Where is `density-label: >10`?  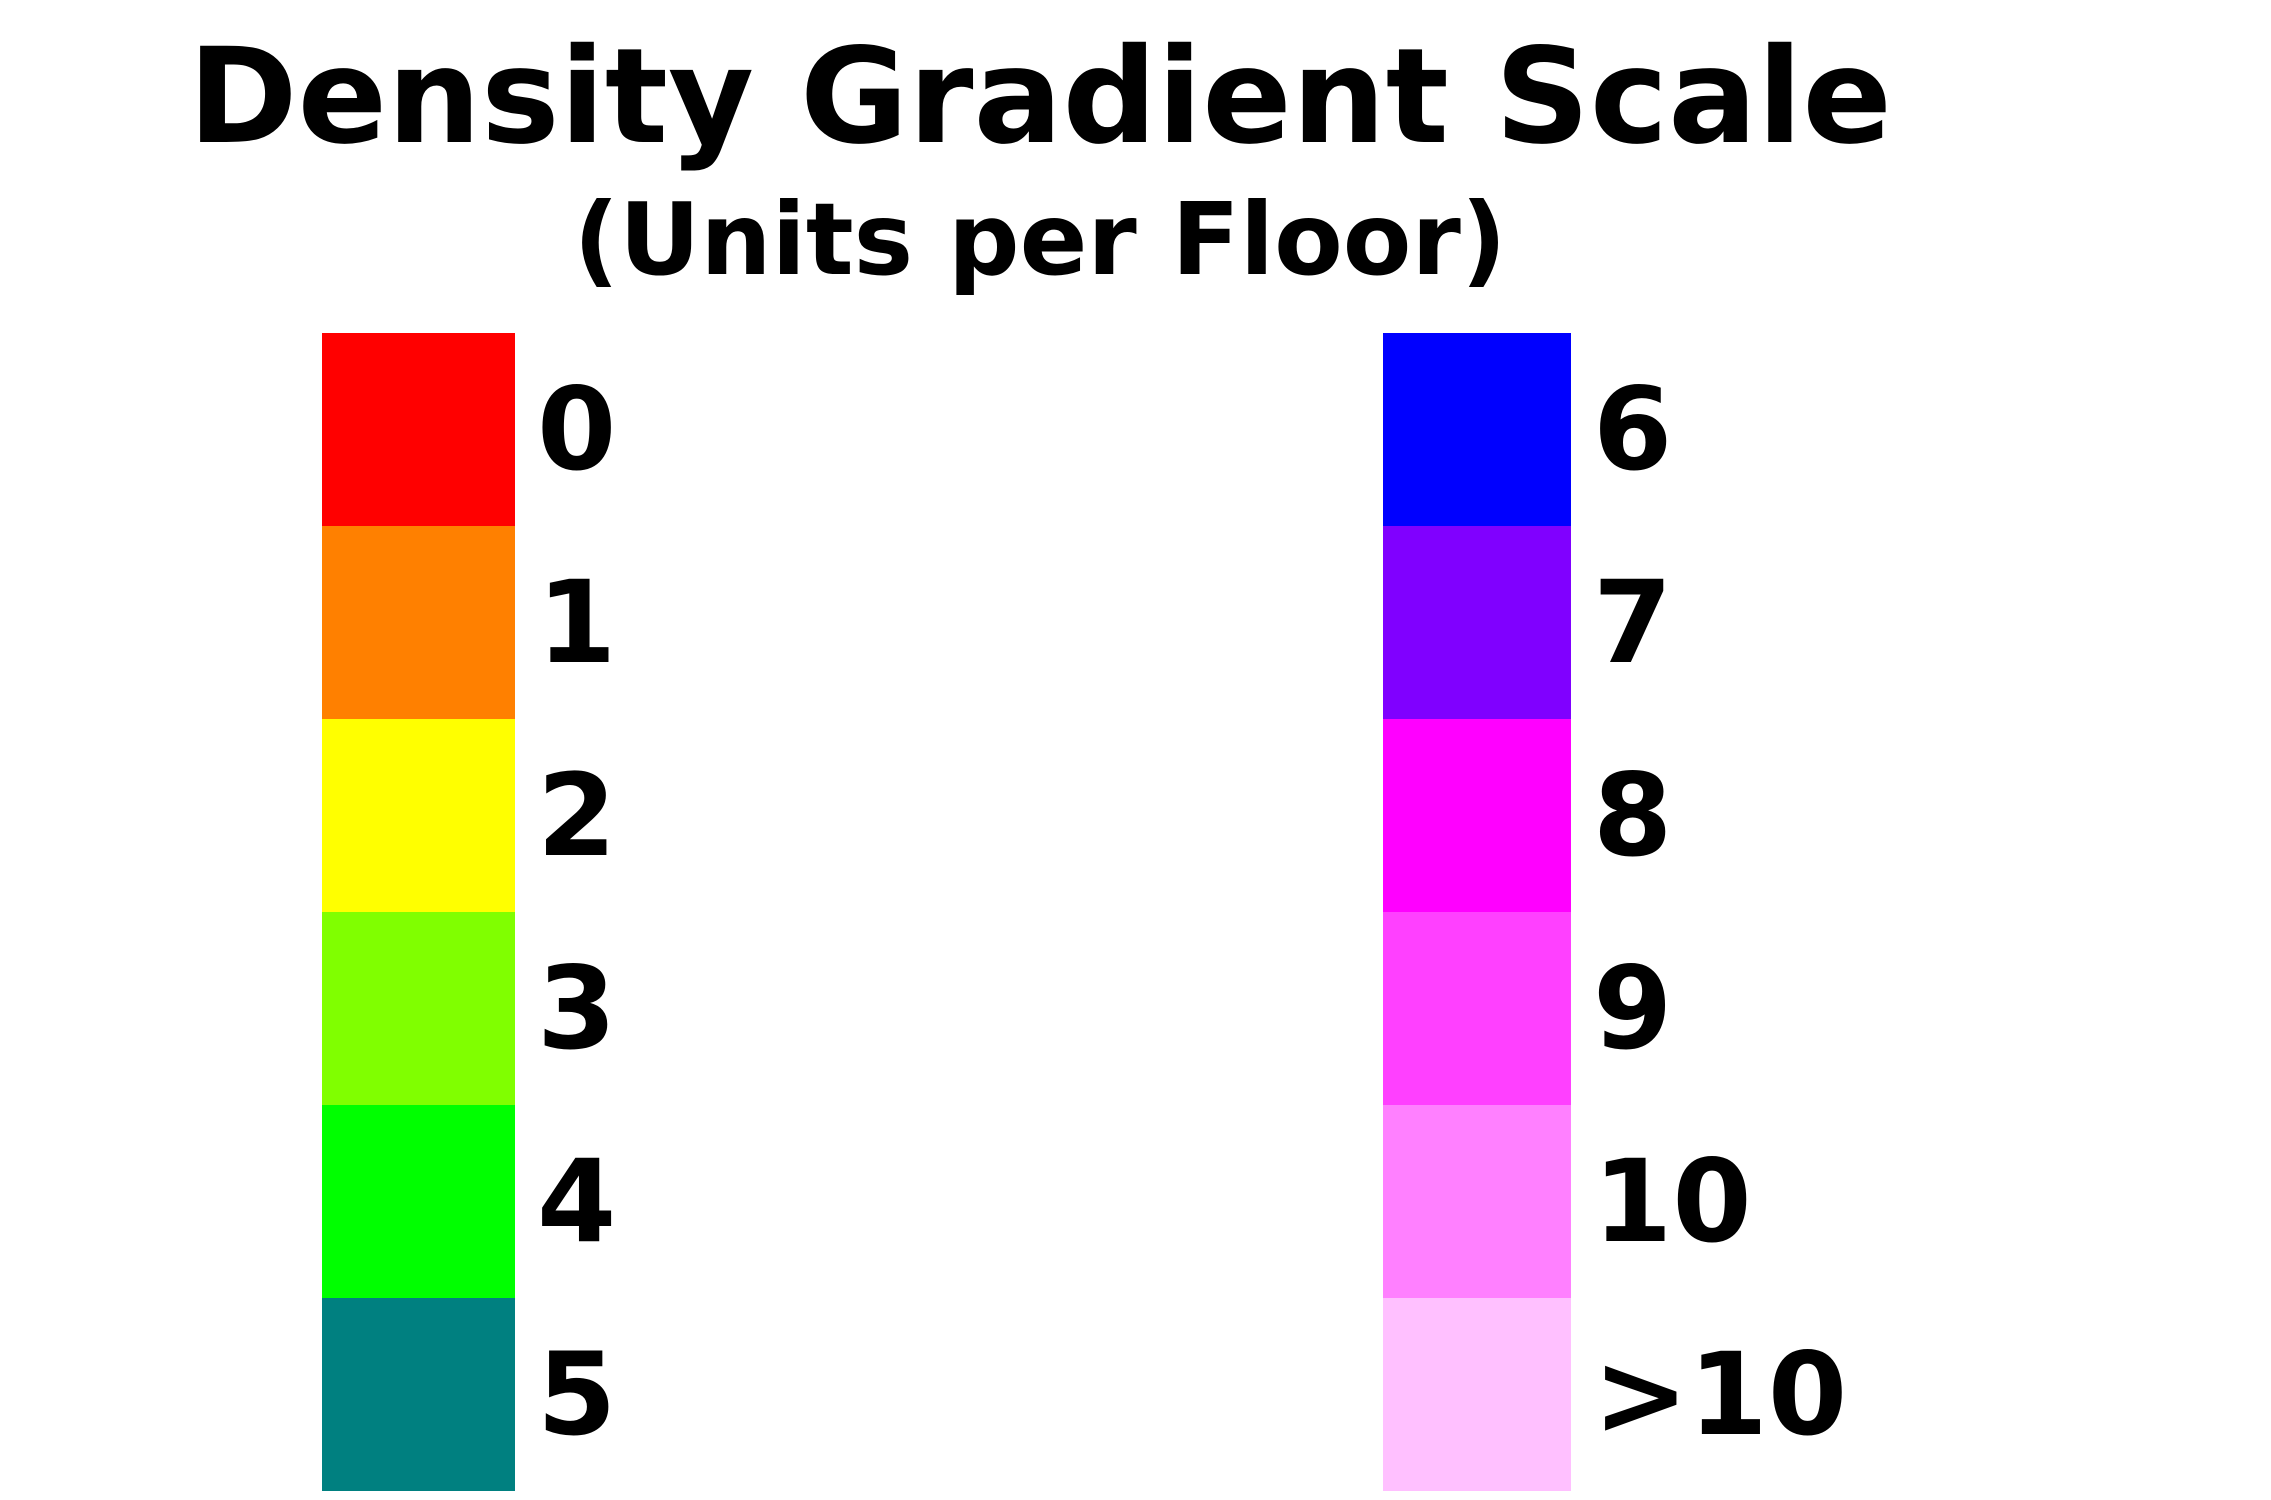 density-label: >10 is located at coordinates (1720, 1394).